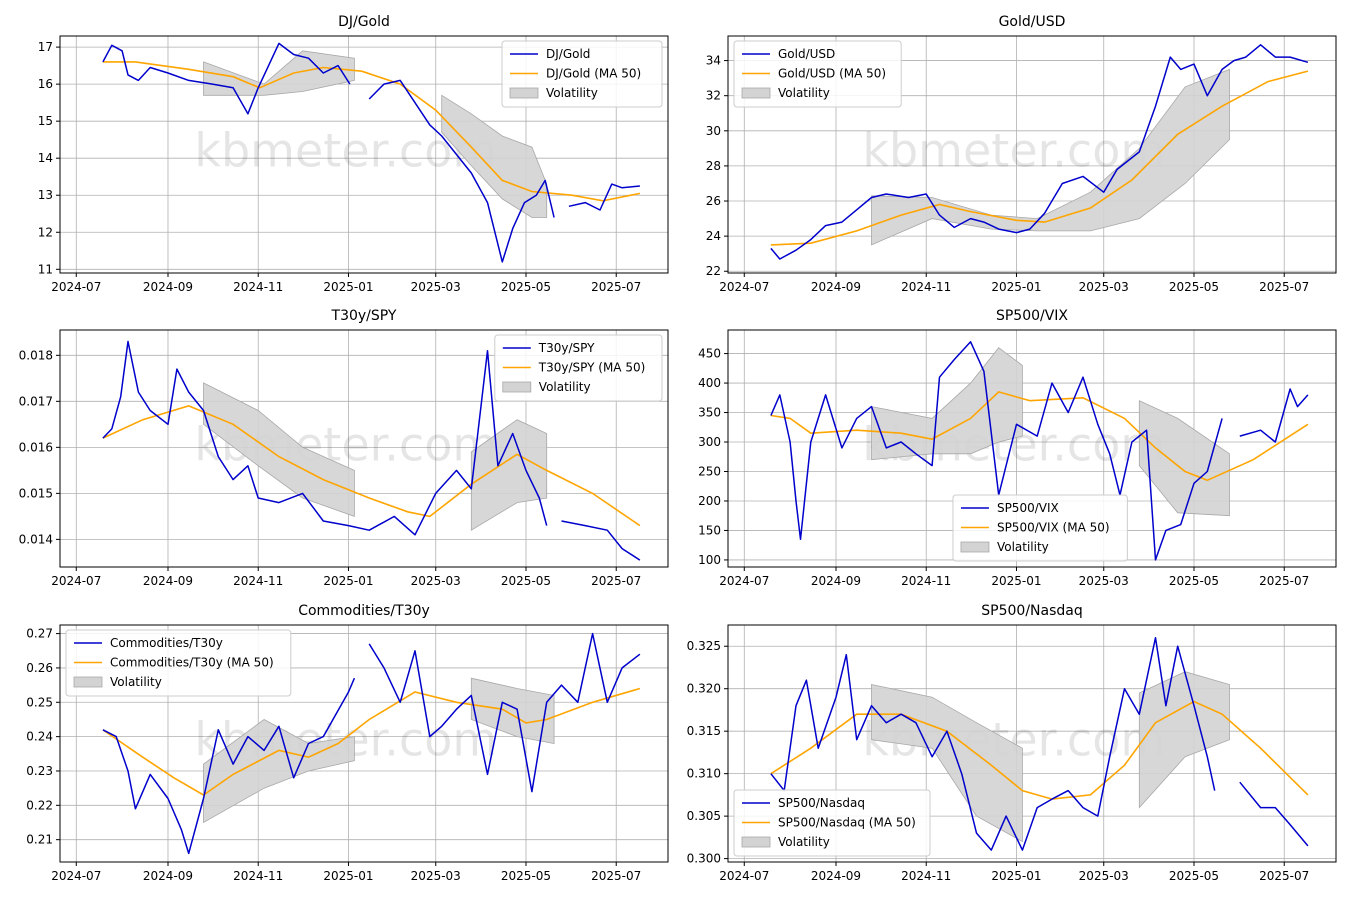  I want to click on legend-label: SP500/Nasdaq, so click(821, 803).